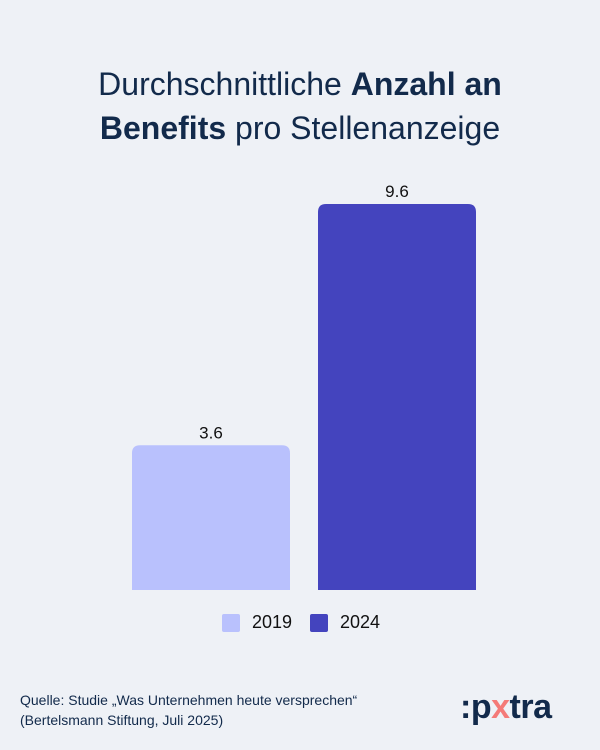 This screenshot has height=750, width=600. Describe the element at coordinates (163, 128) in the screenshot. I see `title-bold: Benefits` at that location.